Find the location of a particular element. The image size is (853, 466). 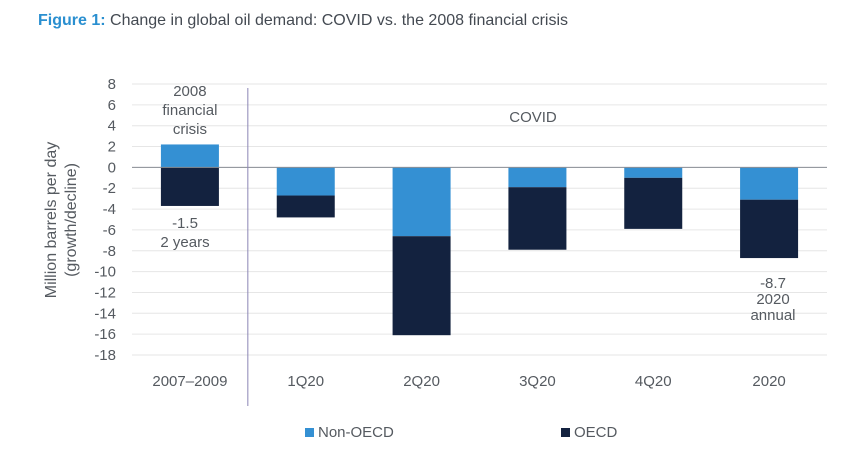

x-tick-label: 2Q20 is located at coordinates (421, 381).